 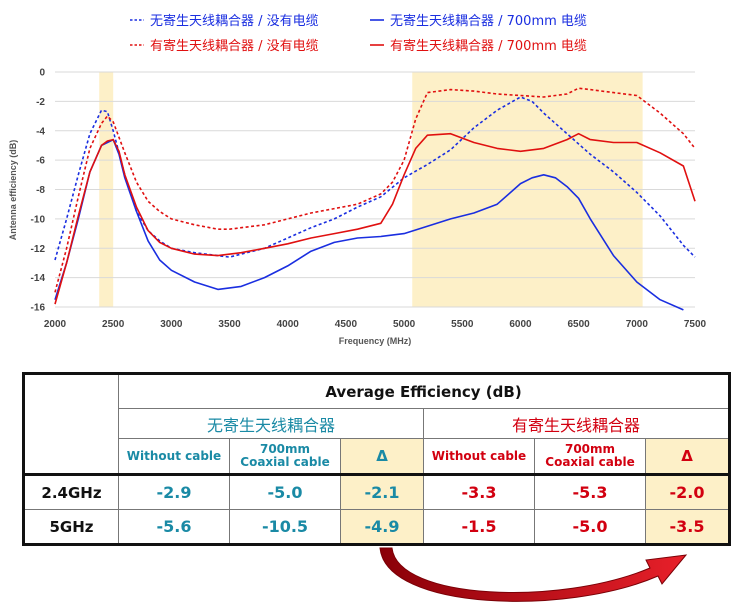 What do you see at coordinates (229, 324) in the screenshot?
I see `x-tick-label: 3500` at bounding box center [229, 324].